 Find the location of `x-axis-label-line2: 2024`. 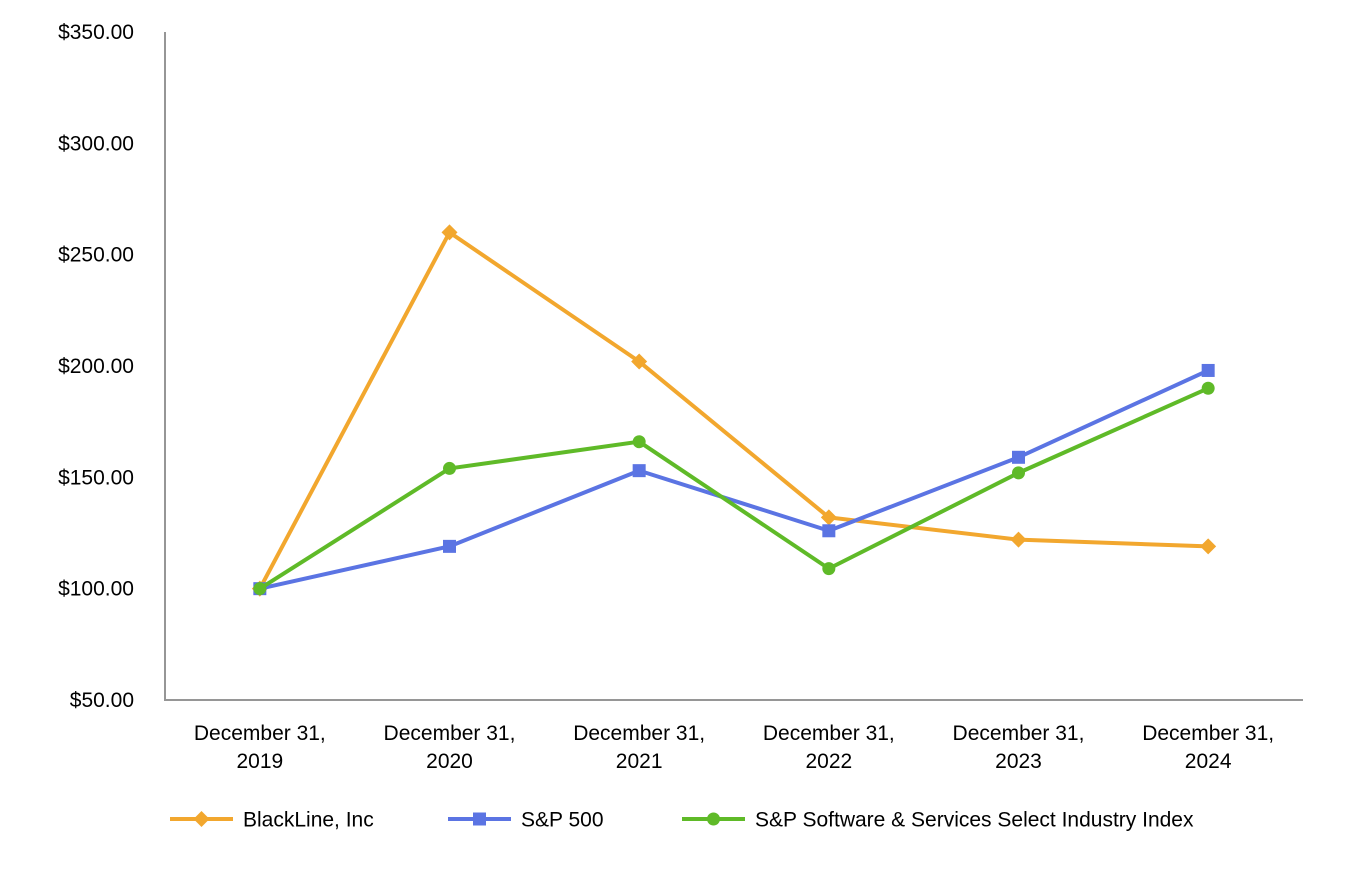

x-axis-label-line2: 2024 is located at coordinates (1208, 761).